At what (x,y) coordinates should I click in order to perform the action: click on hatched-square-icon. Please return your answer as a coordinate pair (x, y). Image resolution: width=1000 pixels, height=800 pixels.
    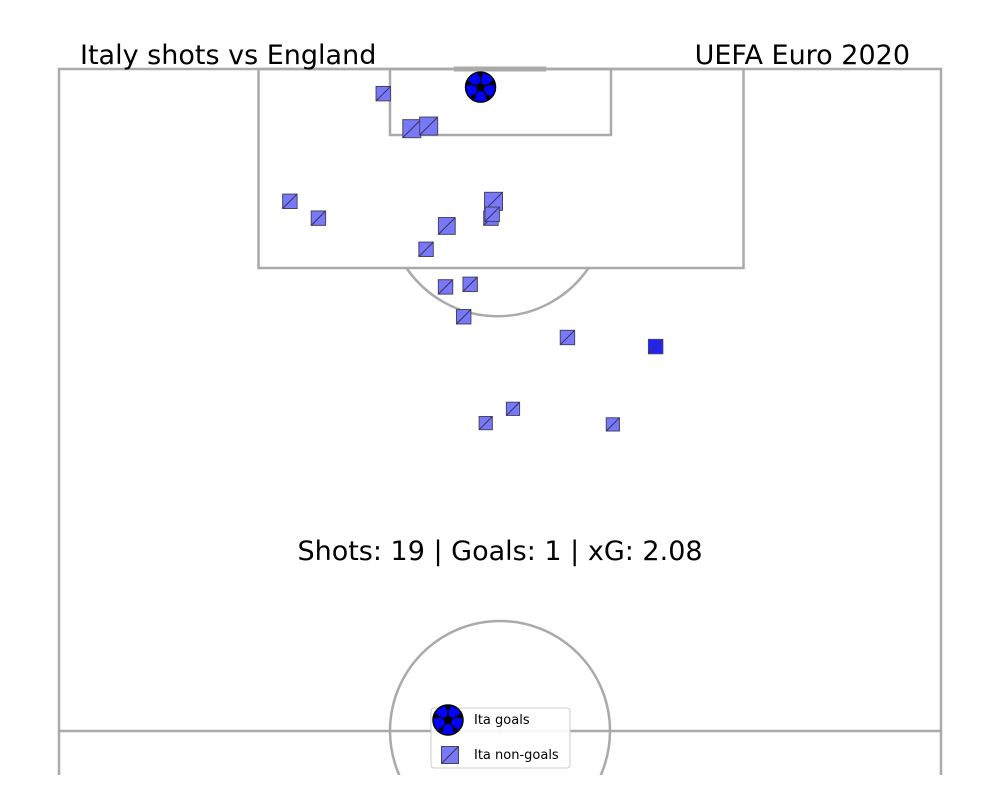
    Looking at the image, I should click on (450, 755).